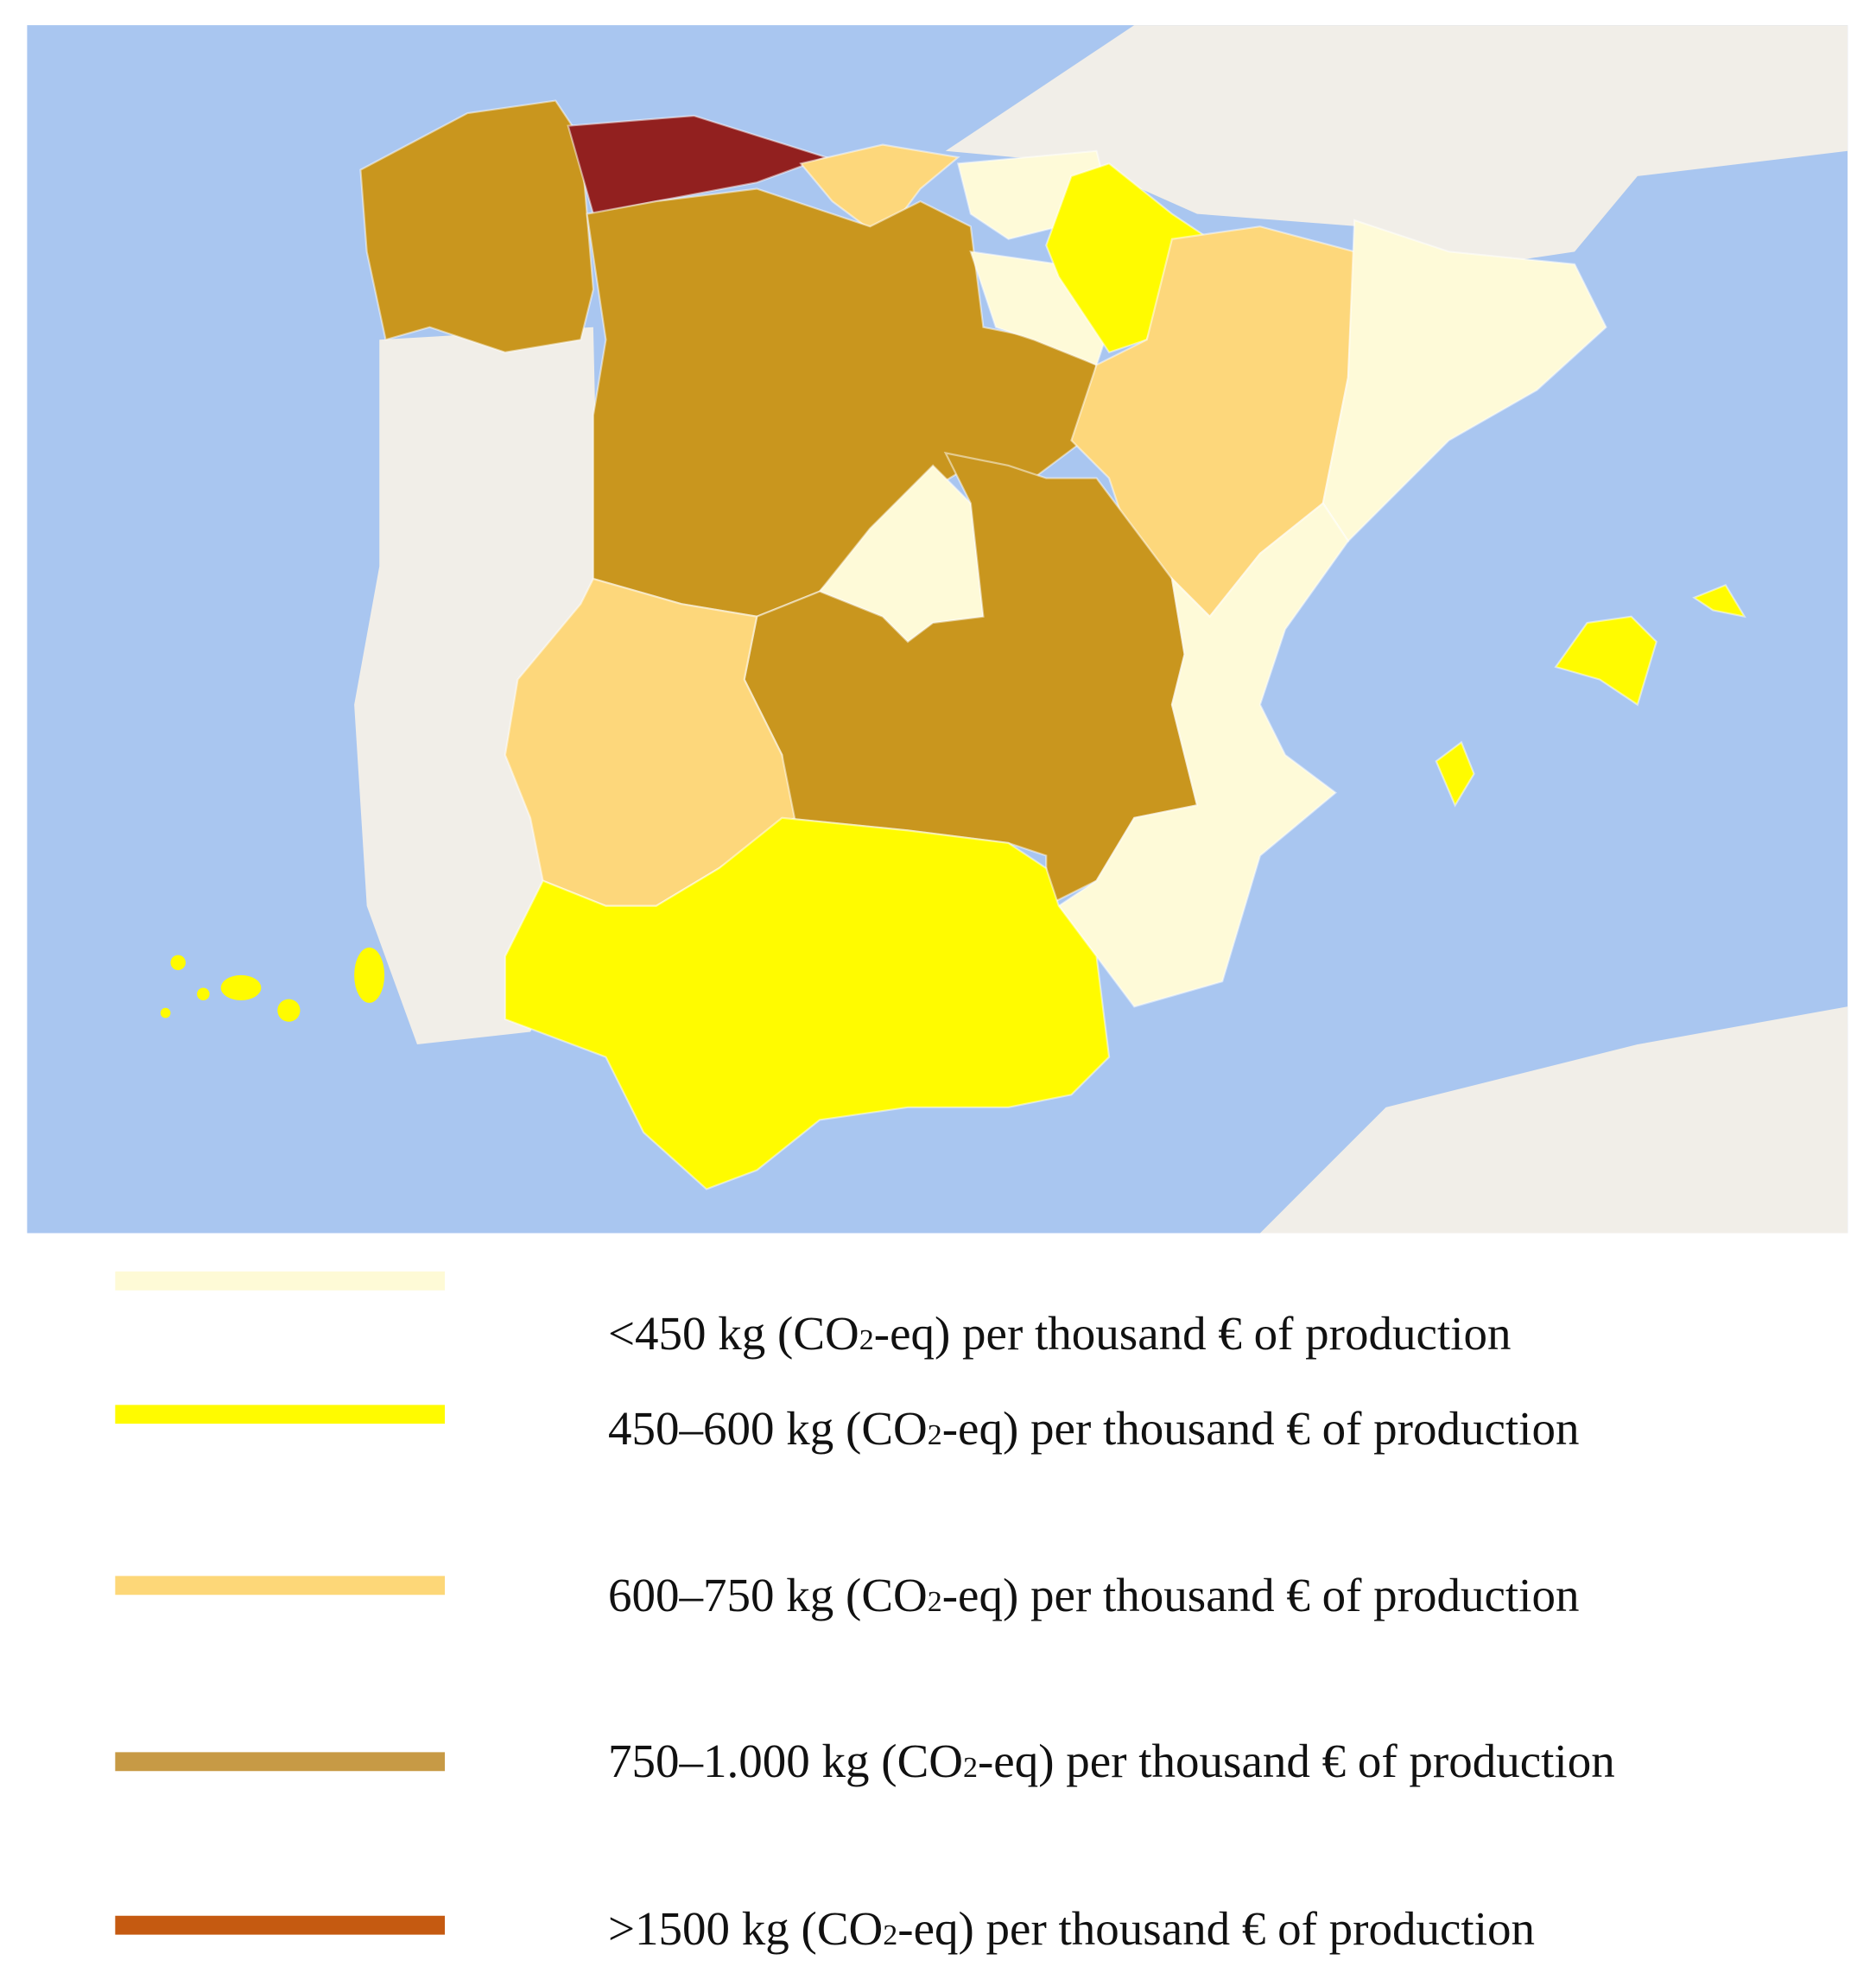  I want to click on andalusia, so click(807, 1003).